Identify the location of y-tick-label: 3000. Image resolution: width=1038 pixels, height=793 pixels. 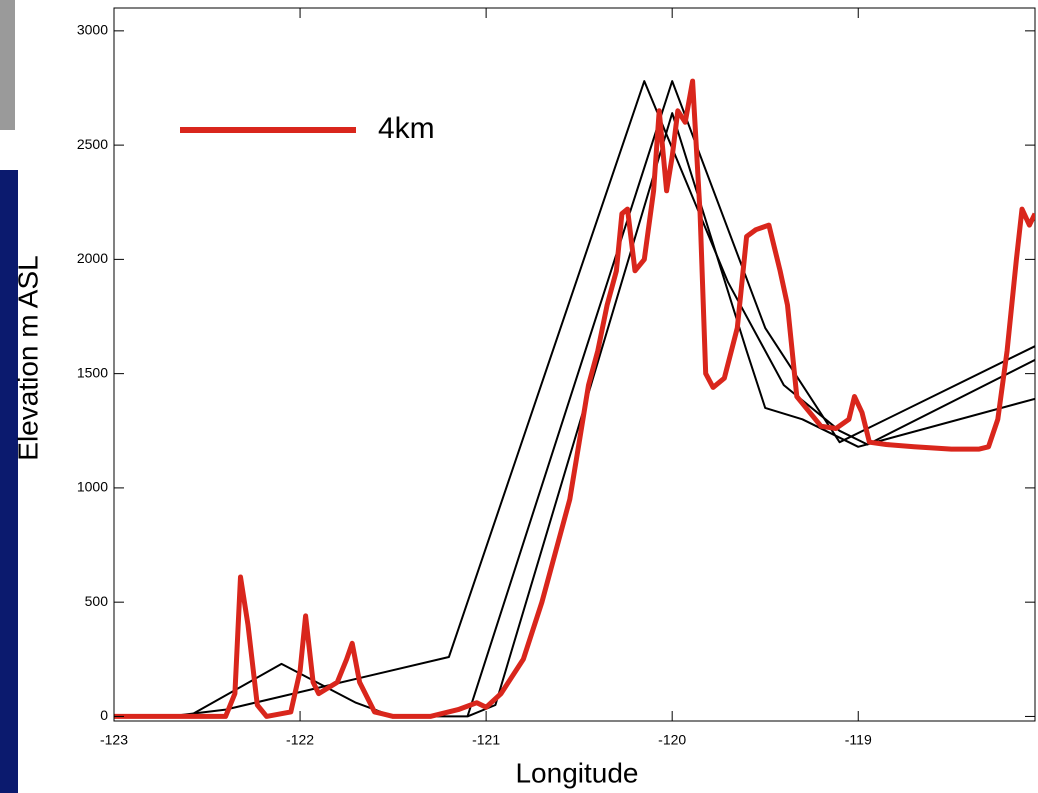
(92, 30).